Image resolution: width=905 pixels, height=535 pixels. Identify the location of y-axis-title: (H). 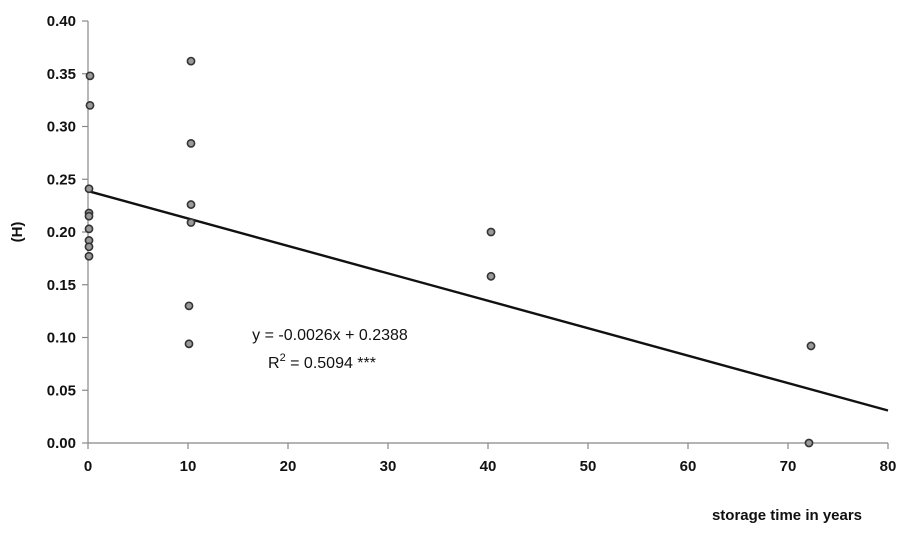
(17, 232).